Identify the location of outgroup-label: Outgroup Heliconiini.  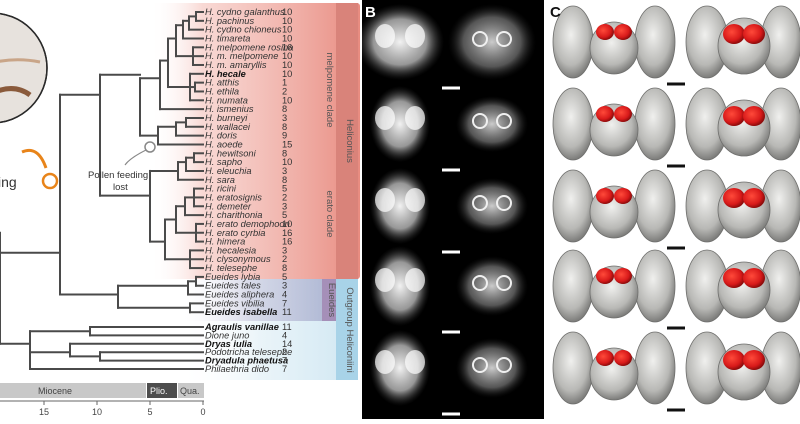
(349, 330).